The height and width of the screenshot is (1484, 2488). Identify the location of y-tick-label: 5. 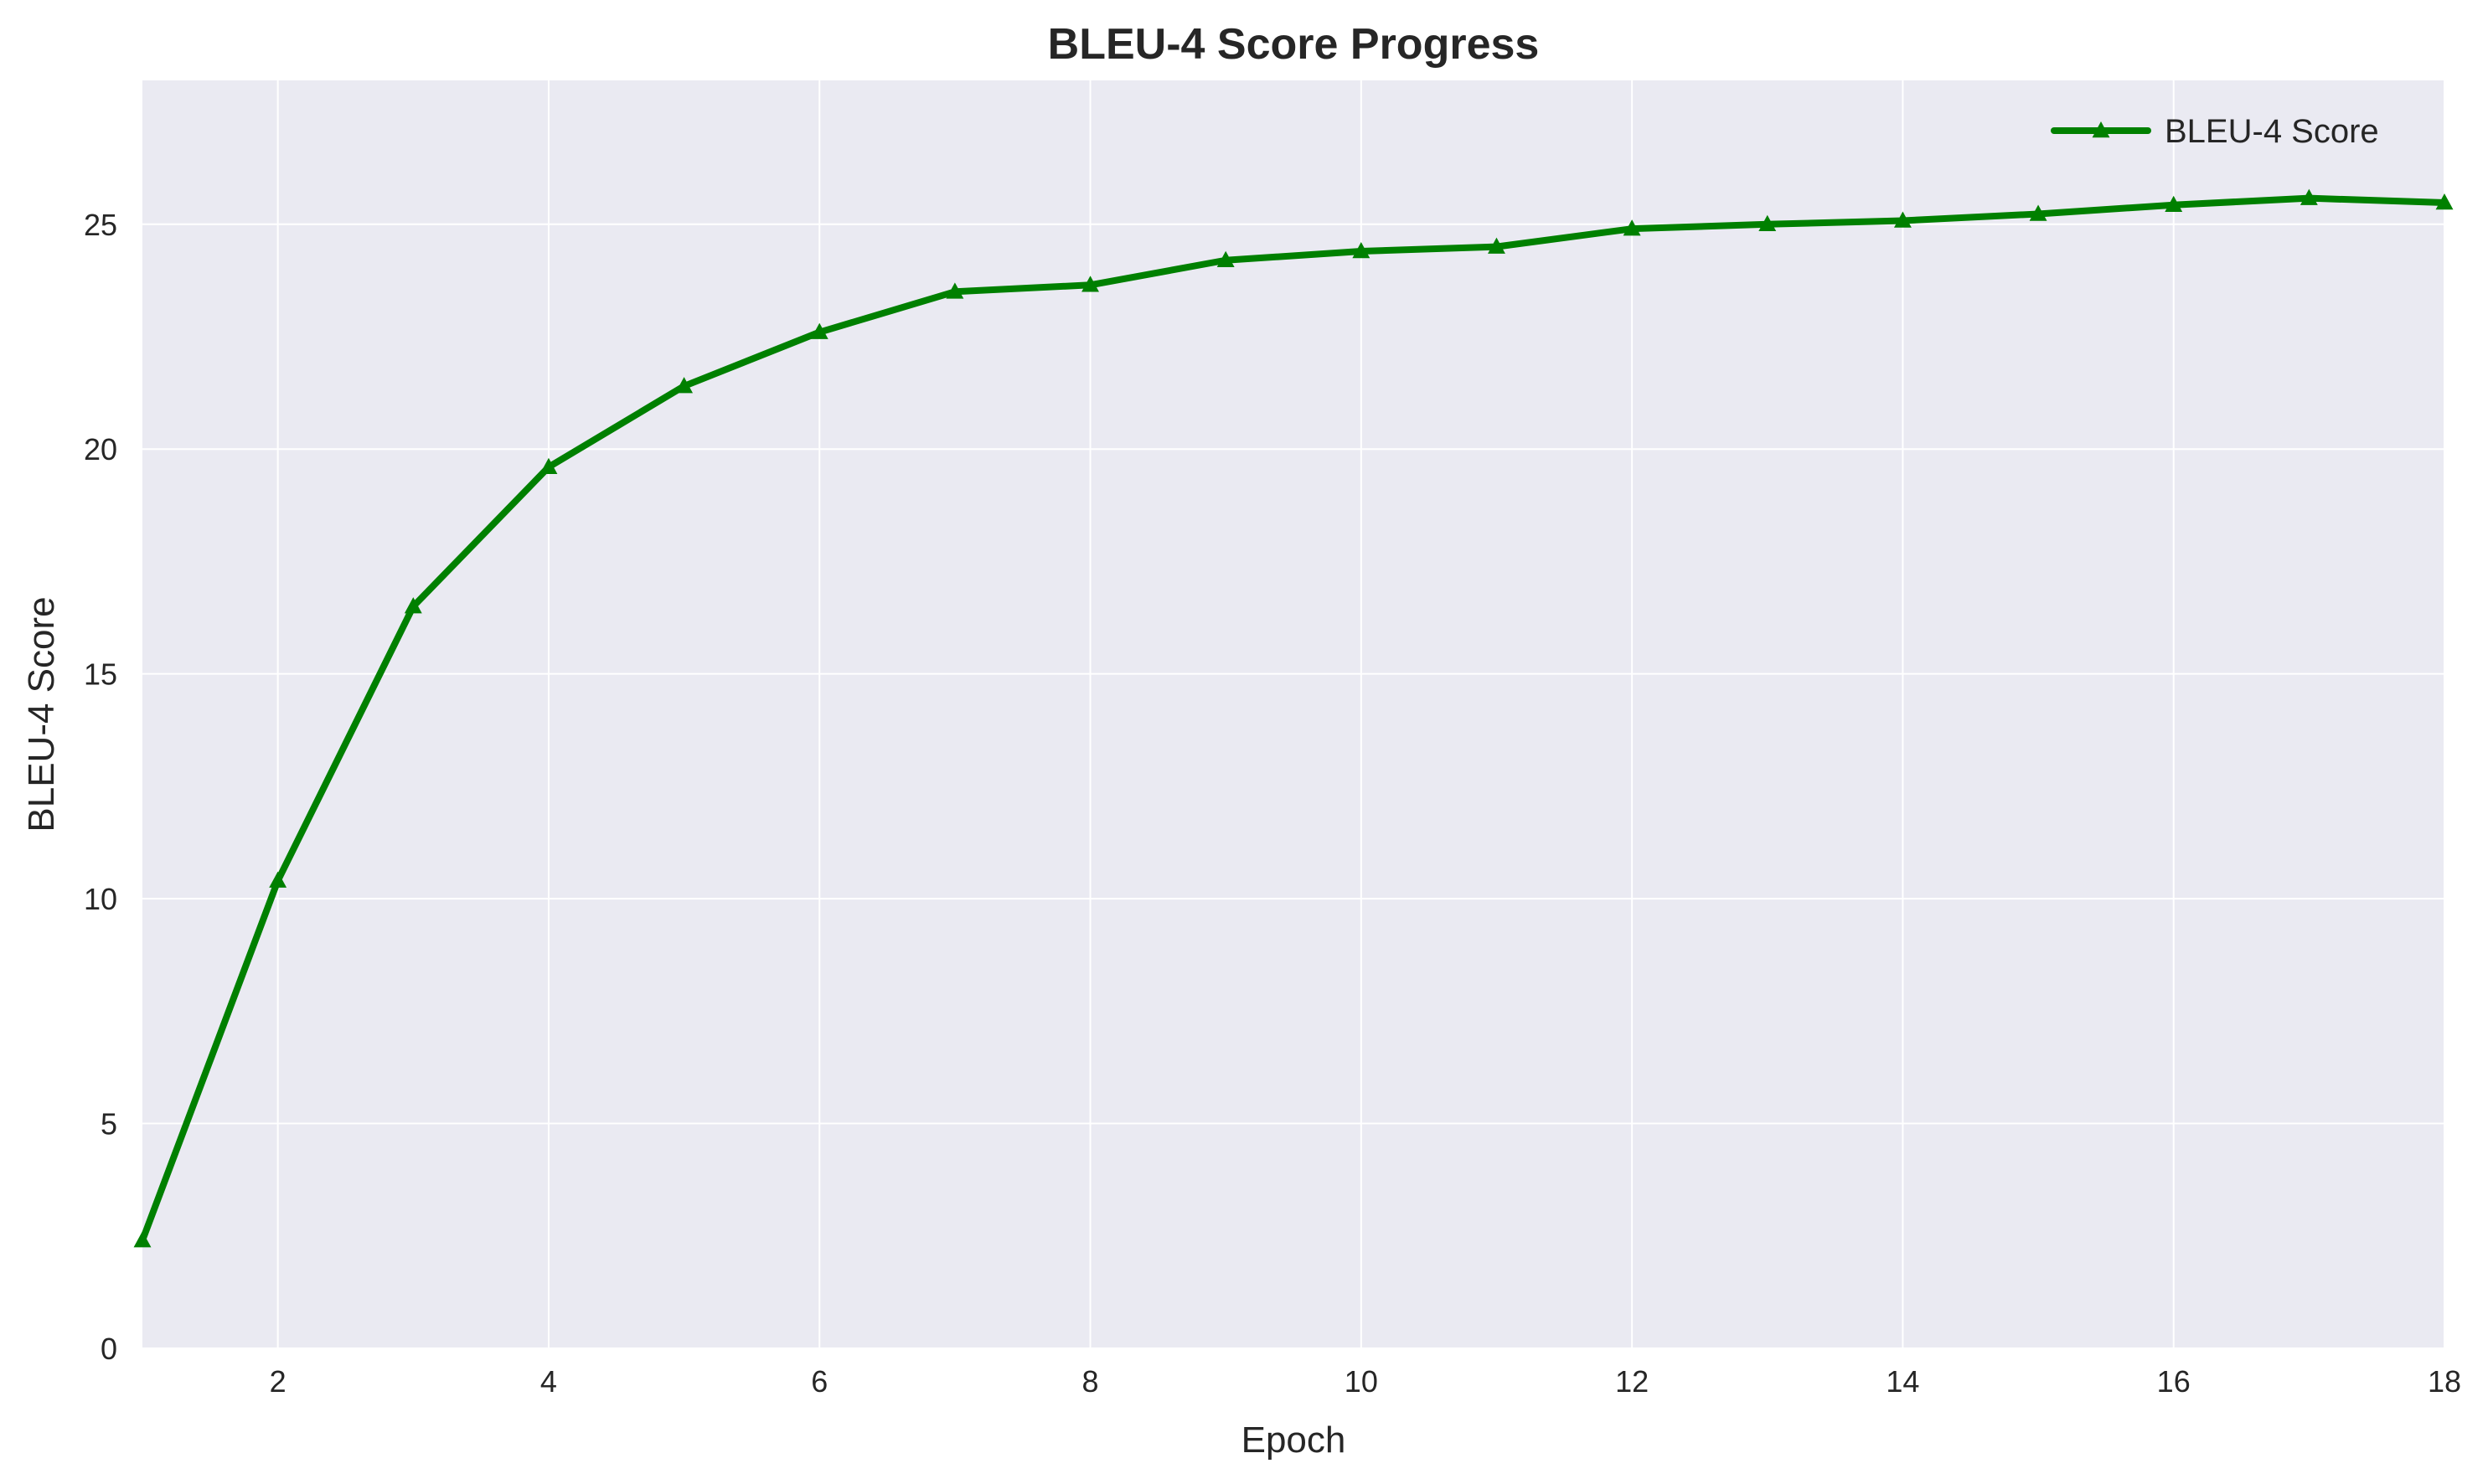
(109, 1124).